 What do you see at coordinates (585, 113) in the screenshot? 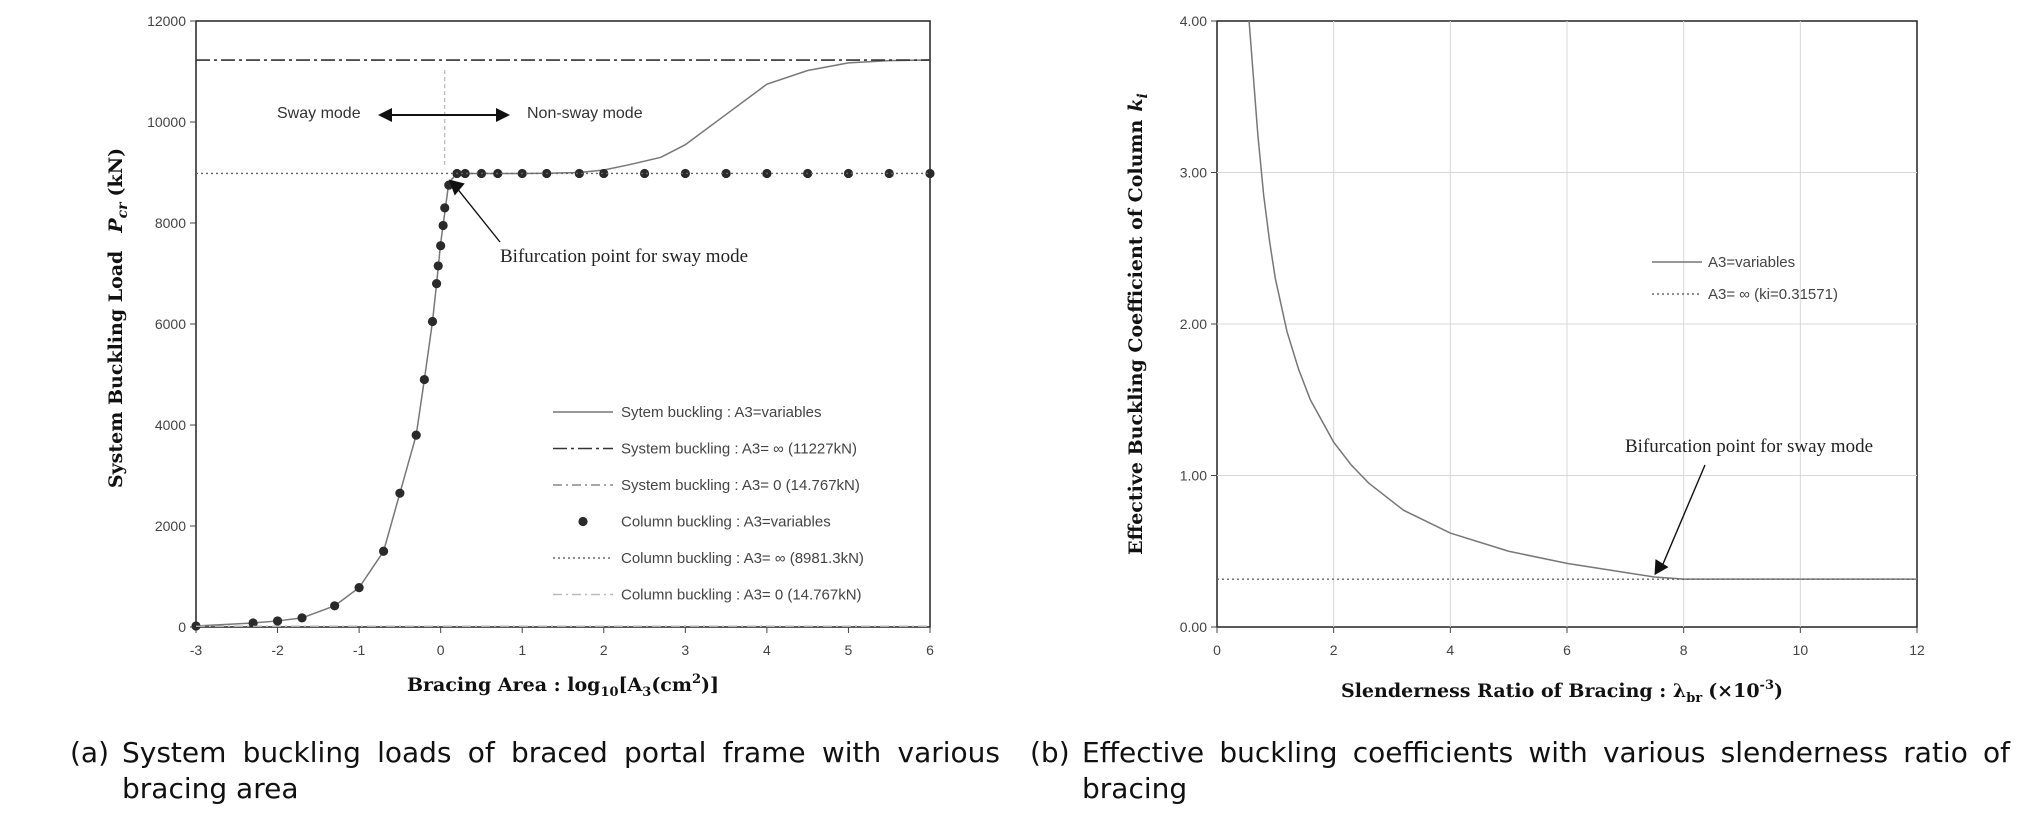
I see `non-sway-mode-label: Non-sway mode` at bounding box center [585, 113].